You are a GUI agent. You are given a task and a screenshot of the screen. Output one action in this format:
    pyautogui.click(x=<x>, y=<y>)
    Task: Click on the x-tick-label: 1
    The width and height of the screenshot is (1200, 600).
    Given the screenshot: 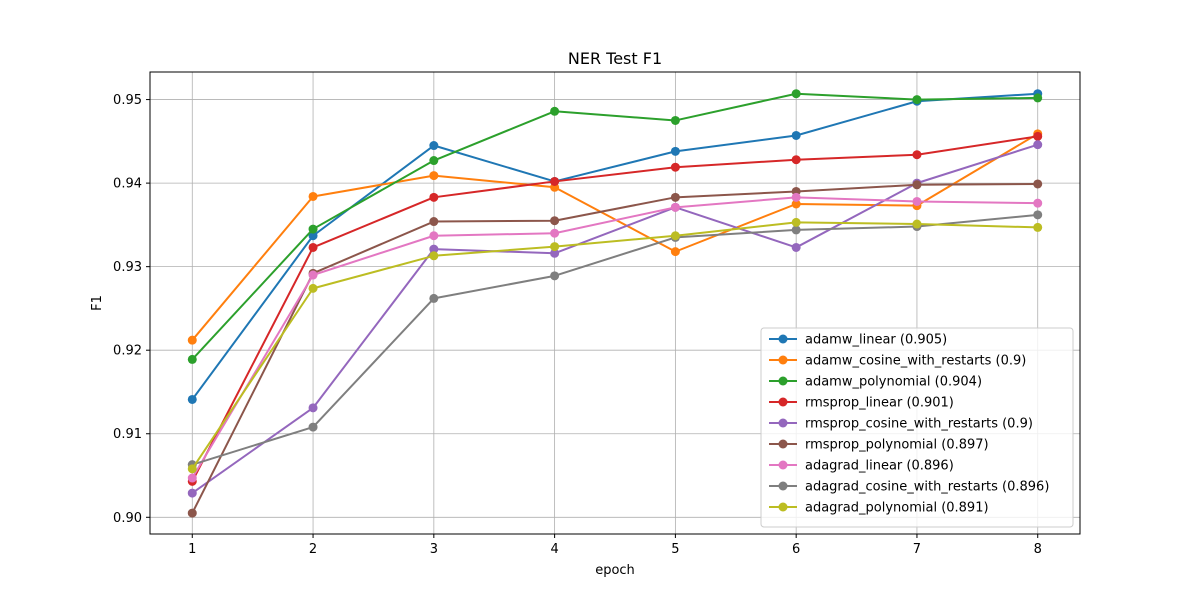 What is the action you would take?
    pyautogui.click(x=192, y=549)
    